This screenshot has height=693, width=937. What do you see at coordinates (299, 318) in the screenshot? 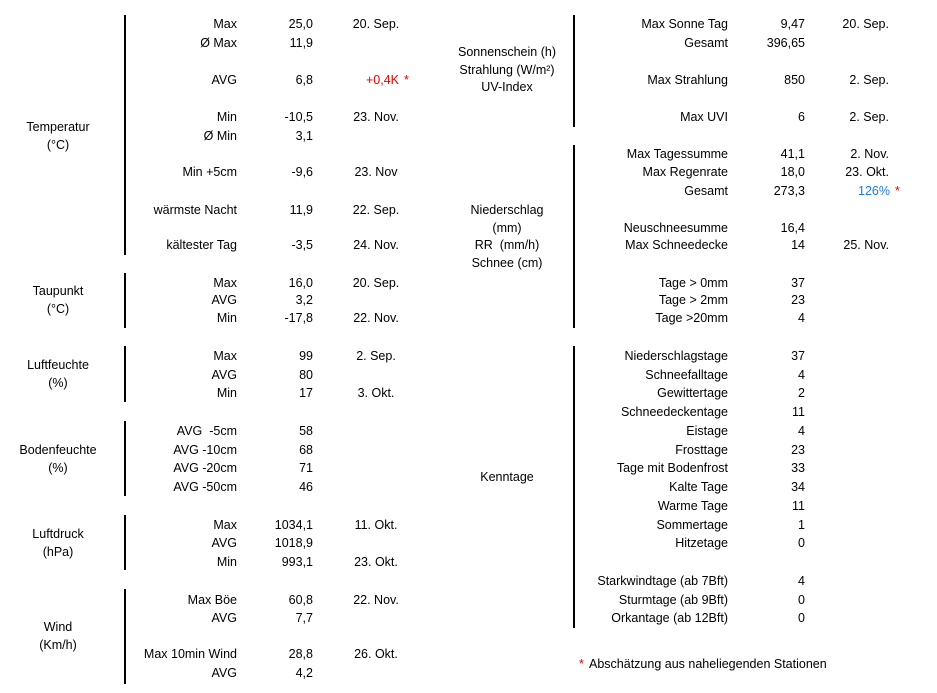
I see `row-value: -17,8` at bounding box center [299, 318].